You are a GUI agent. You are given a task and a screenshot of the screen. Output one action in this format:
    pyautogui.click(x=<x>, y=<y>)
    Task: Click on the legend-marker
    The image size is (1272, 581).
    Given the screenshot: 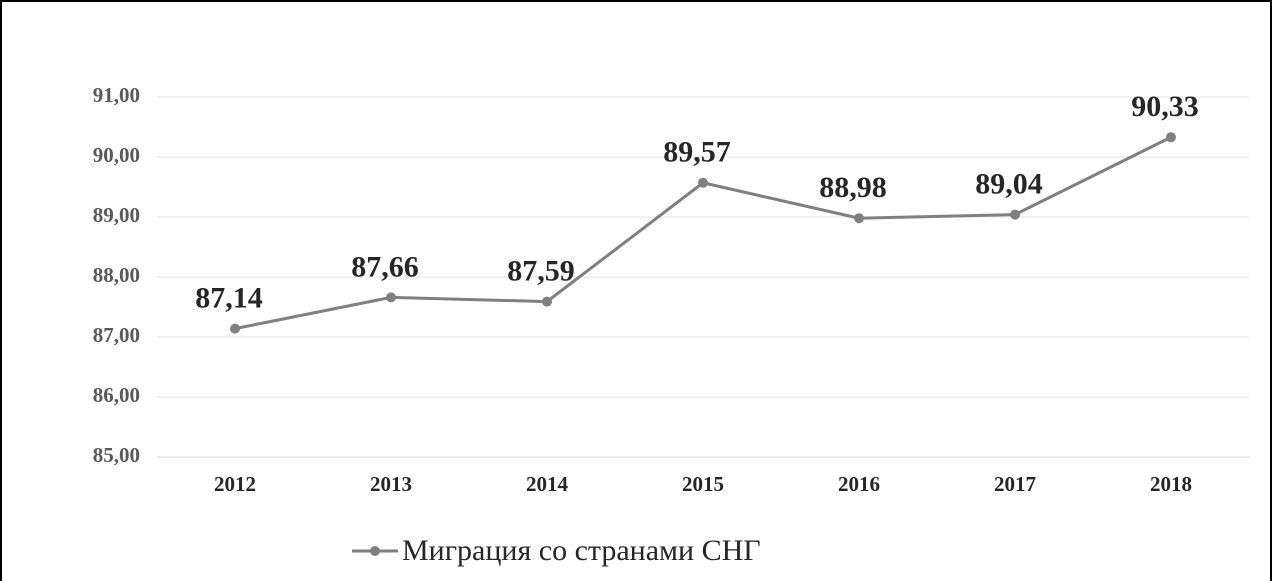 What is the action you would take?
    pyautogui.click(x=375, y=551)
    